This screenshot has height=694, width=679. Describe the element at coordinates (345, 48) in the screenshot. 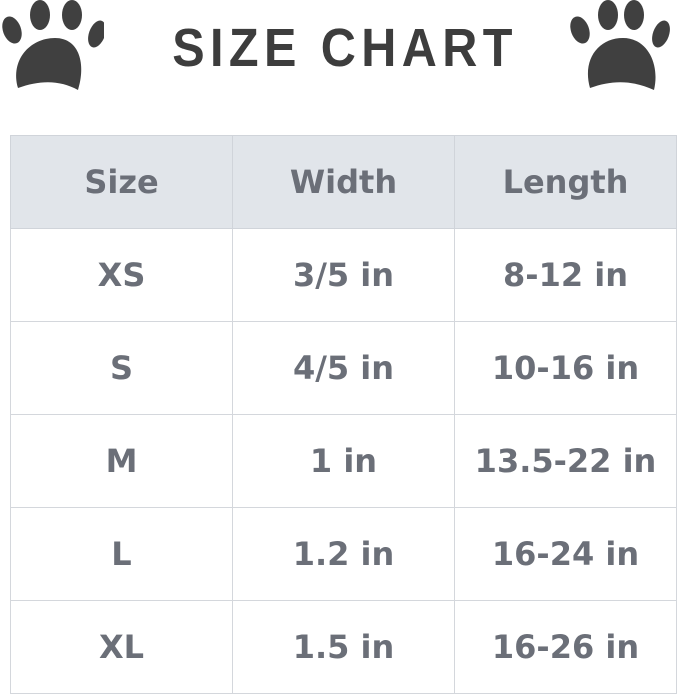

I see `page-title: SIZE CHART` at that location.